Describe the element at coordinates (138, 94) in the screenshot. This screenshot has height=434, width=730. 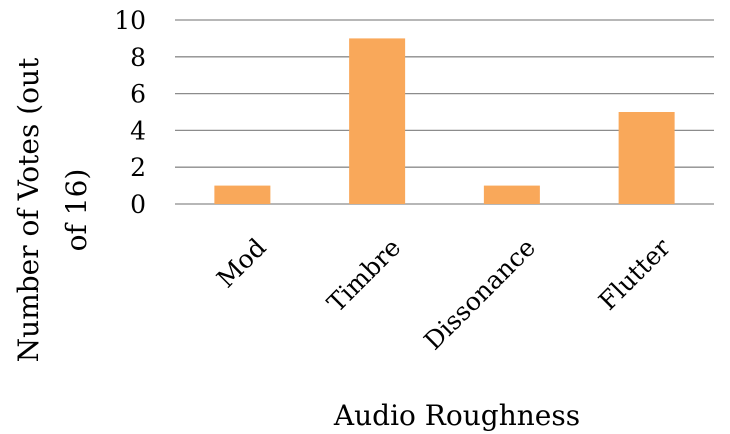
I see `y-tick-label-6: 6` at that location.